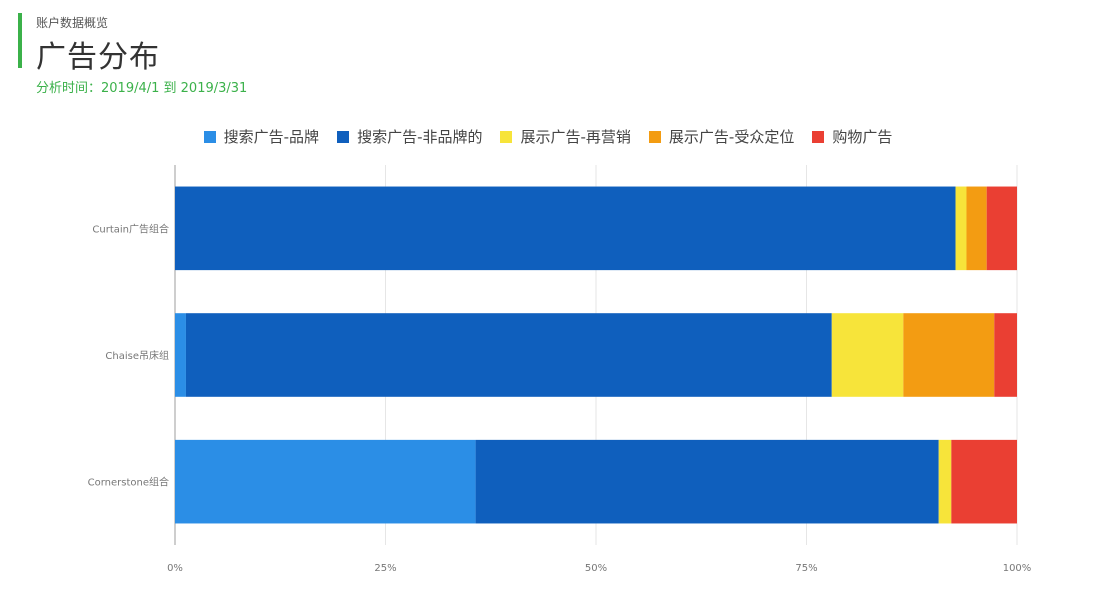 The height and width of the screenshot is (599, 1096). Describe the element at coordinates (731, 137) in the screenshot. I see `legend-label: 展示广告-受众定位` at that location.